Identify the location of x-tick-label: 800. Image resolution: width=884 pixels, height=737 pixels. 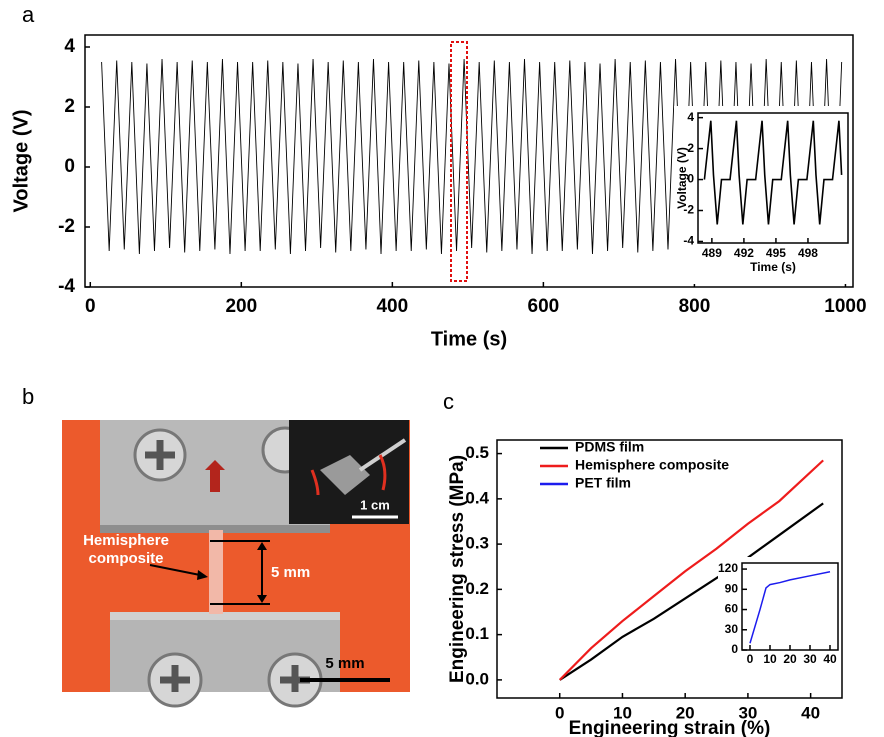
(695, 306).